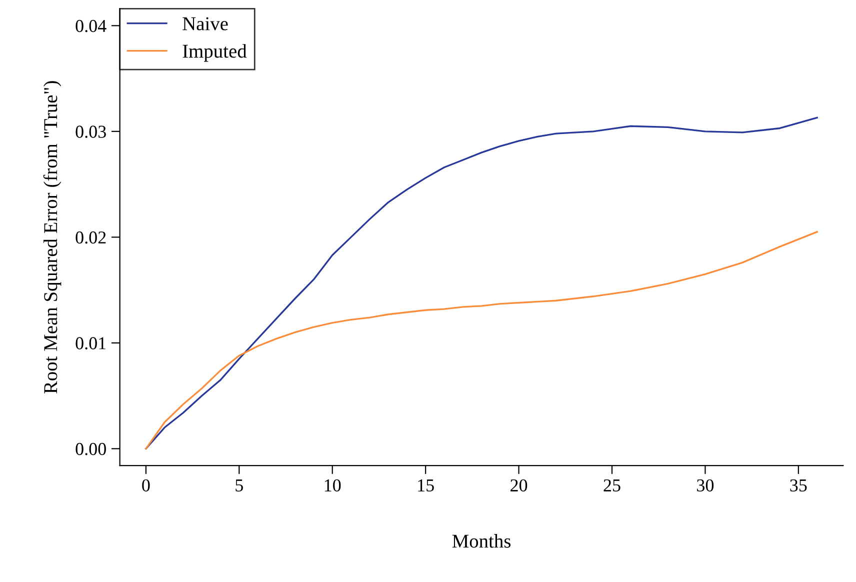 Image resolution: width=856 pixels, height=582 pixels. What do you see at coordinates (91, 26) in the screenshot?
I see `y-tick-label: 0.04` at bounding box center [91, 26].